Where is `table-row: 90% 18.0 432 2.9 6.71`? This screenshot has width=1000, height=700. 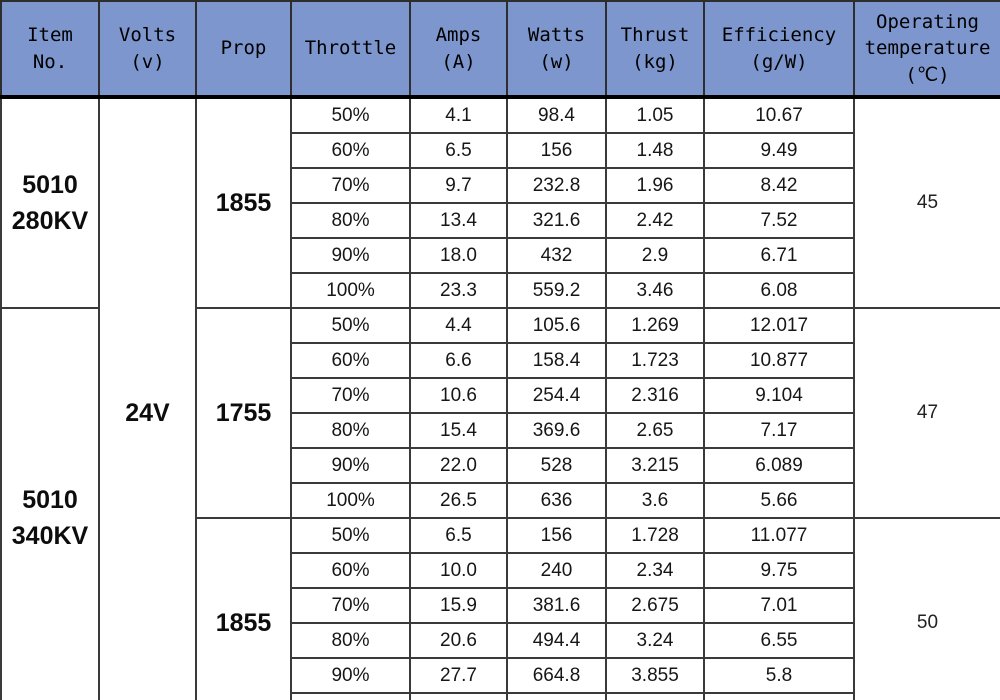 table-row: 90% 18.0 432 2.9 6.71 is located at coordinates (500, 255).